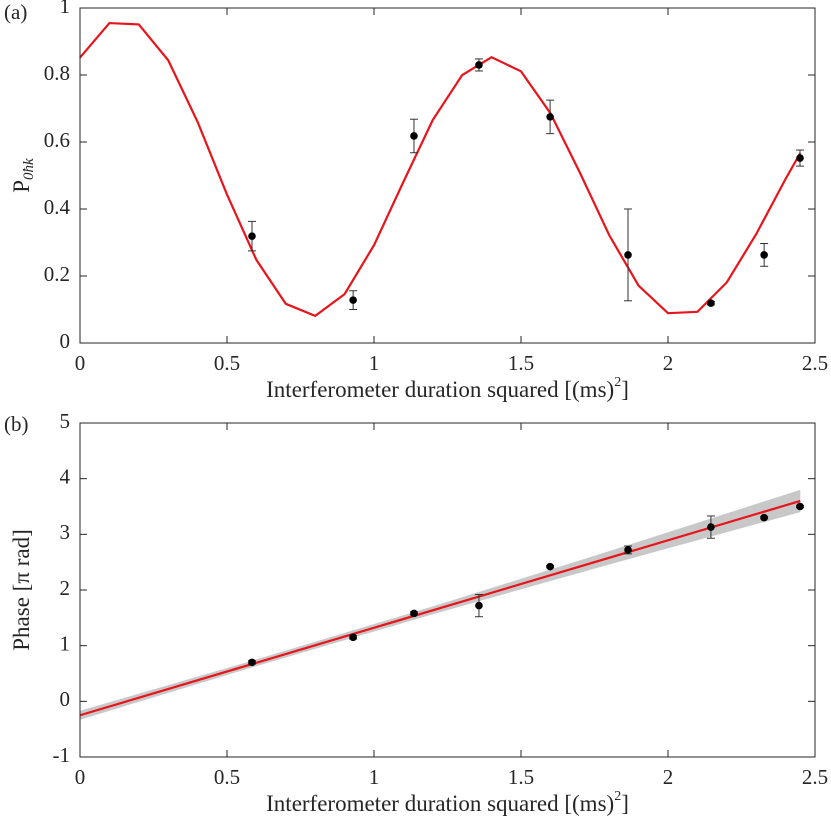 Image resolution: width=831 pixels, height=819 pixels. I want to click on y-tick-label: 2, so click(65, 588).